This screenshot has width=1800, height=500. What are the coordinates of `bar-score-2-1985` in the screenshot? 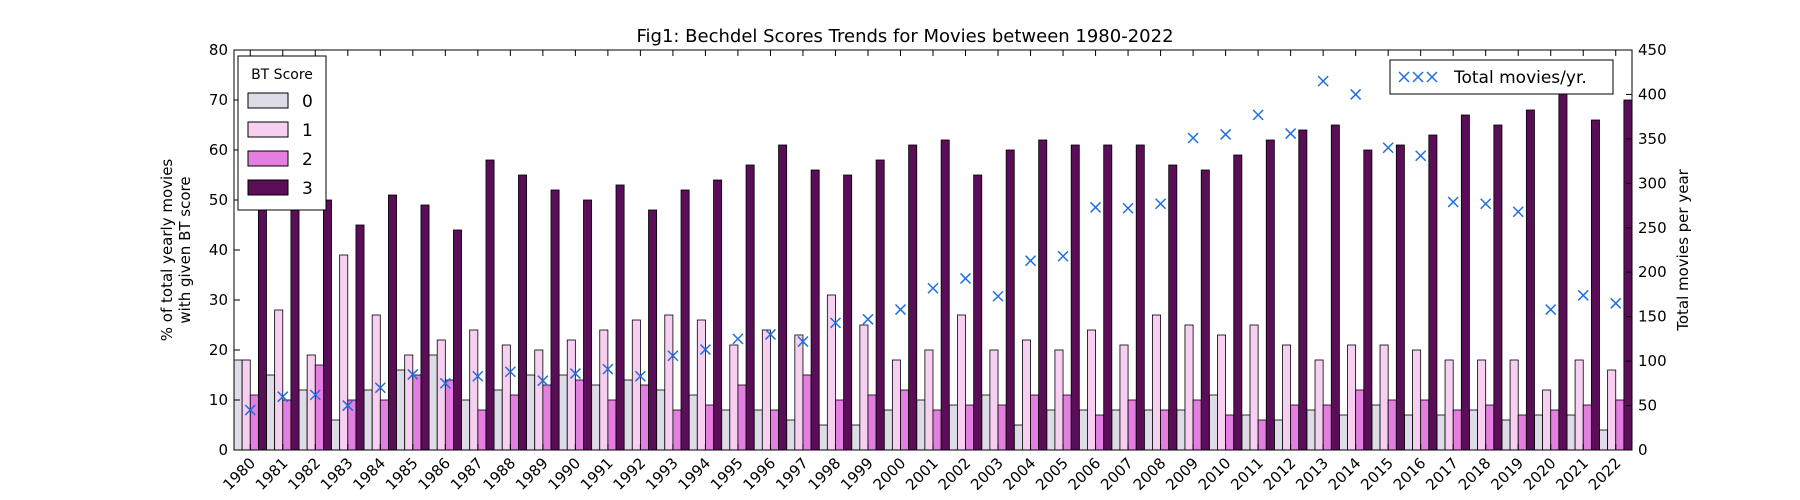 It's located at (417, 412).